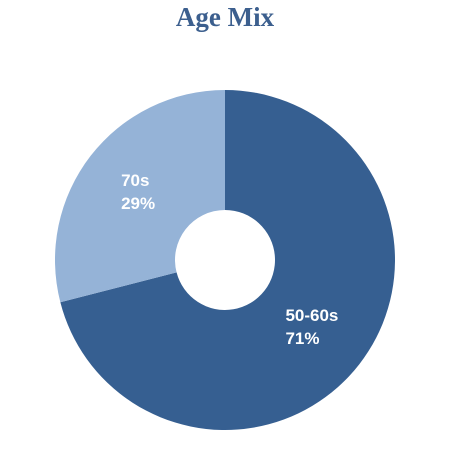 The height and width of the screenshot is (450, 450). I want to click on slice-value-label: 29%, so click(138, 203).